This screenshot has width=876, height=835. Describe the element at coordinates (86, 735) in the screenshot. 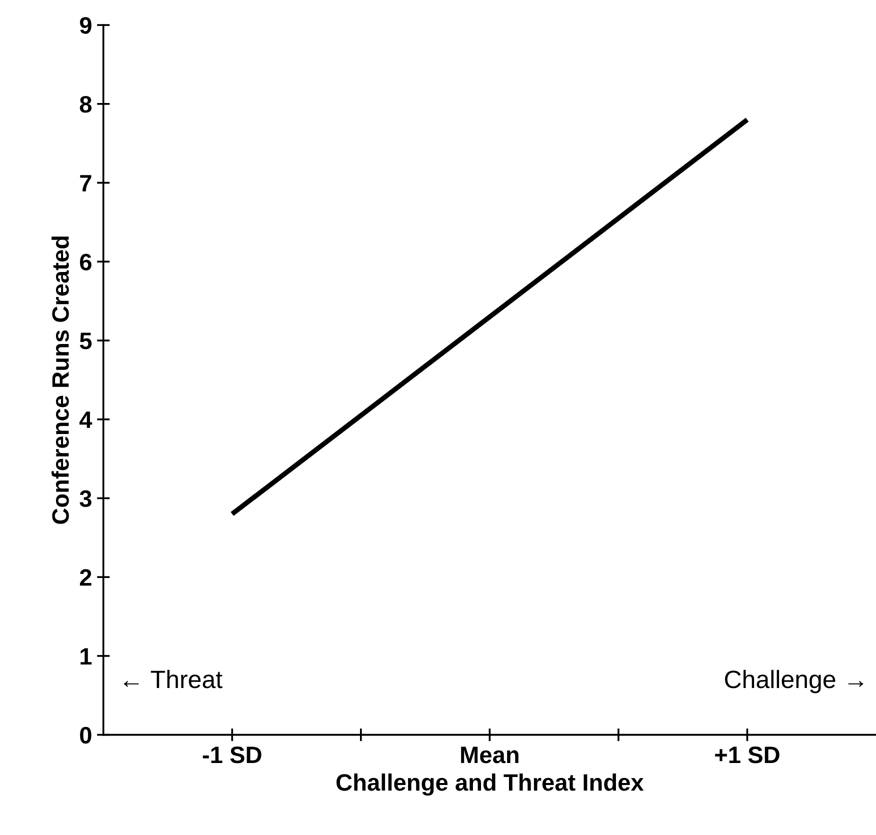

I see `y-tick-label: 0` at that location.